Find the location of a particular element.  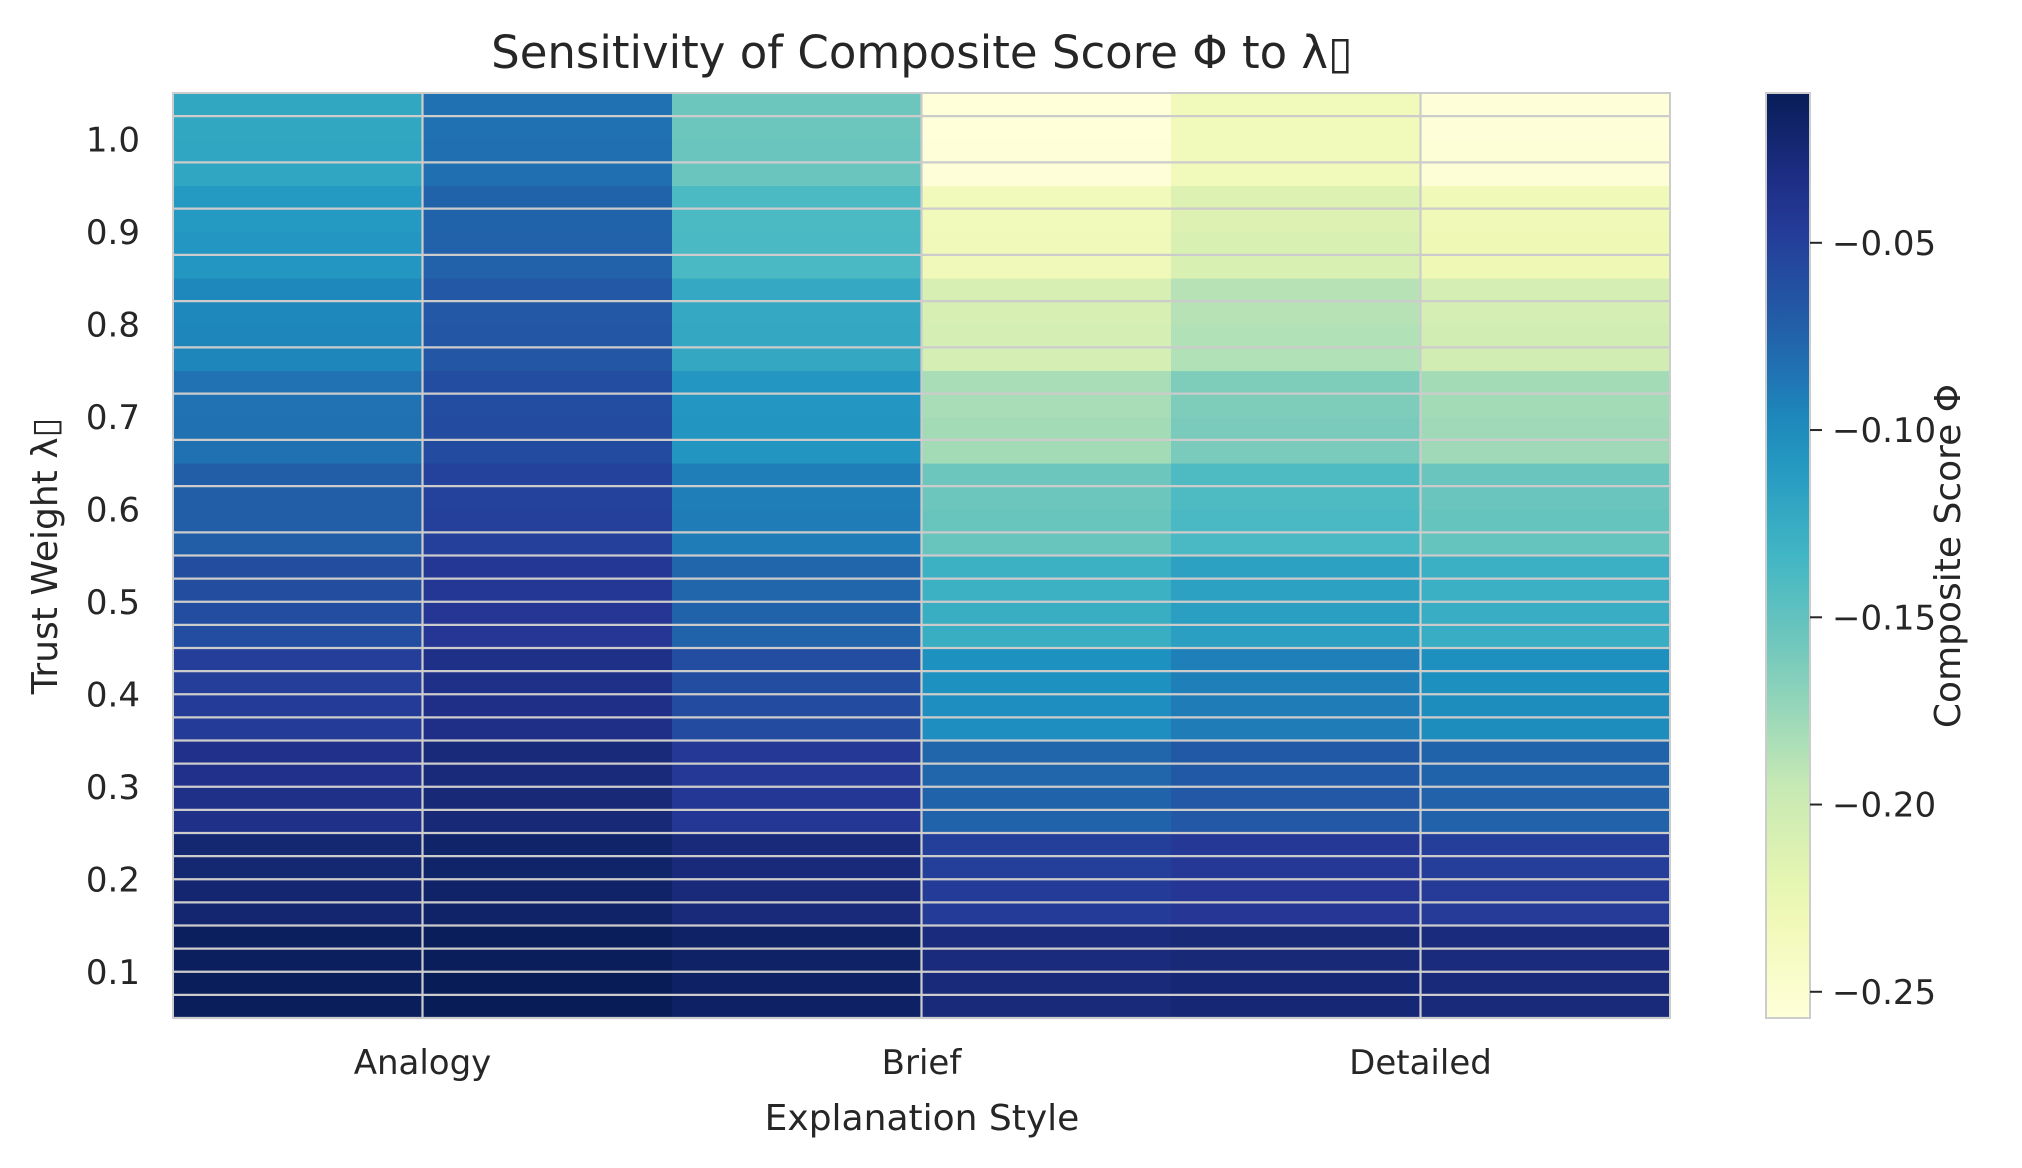

y-tick-label: 0.9 is located at coordinates (113, 233).